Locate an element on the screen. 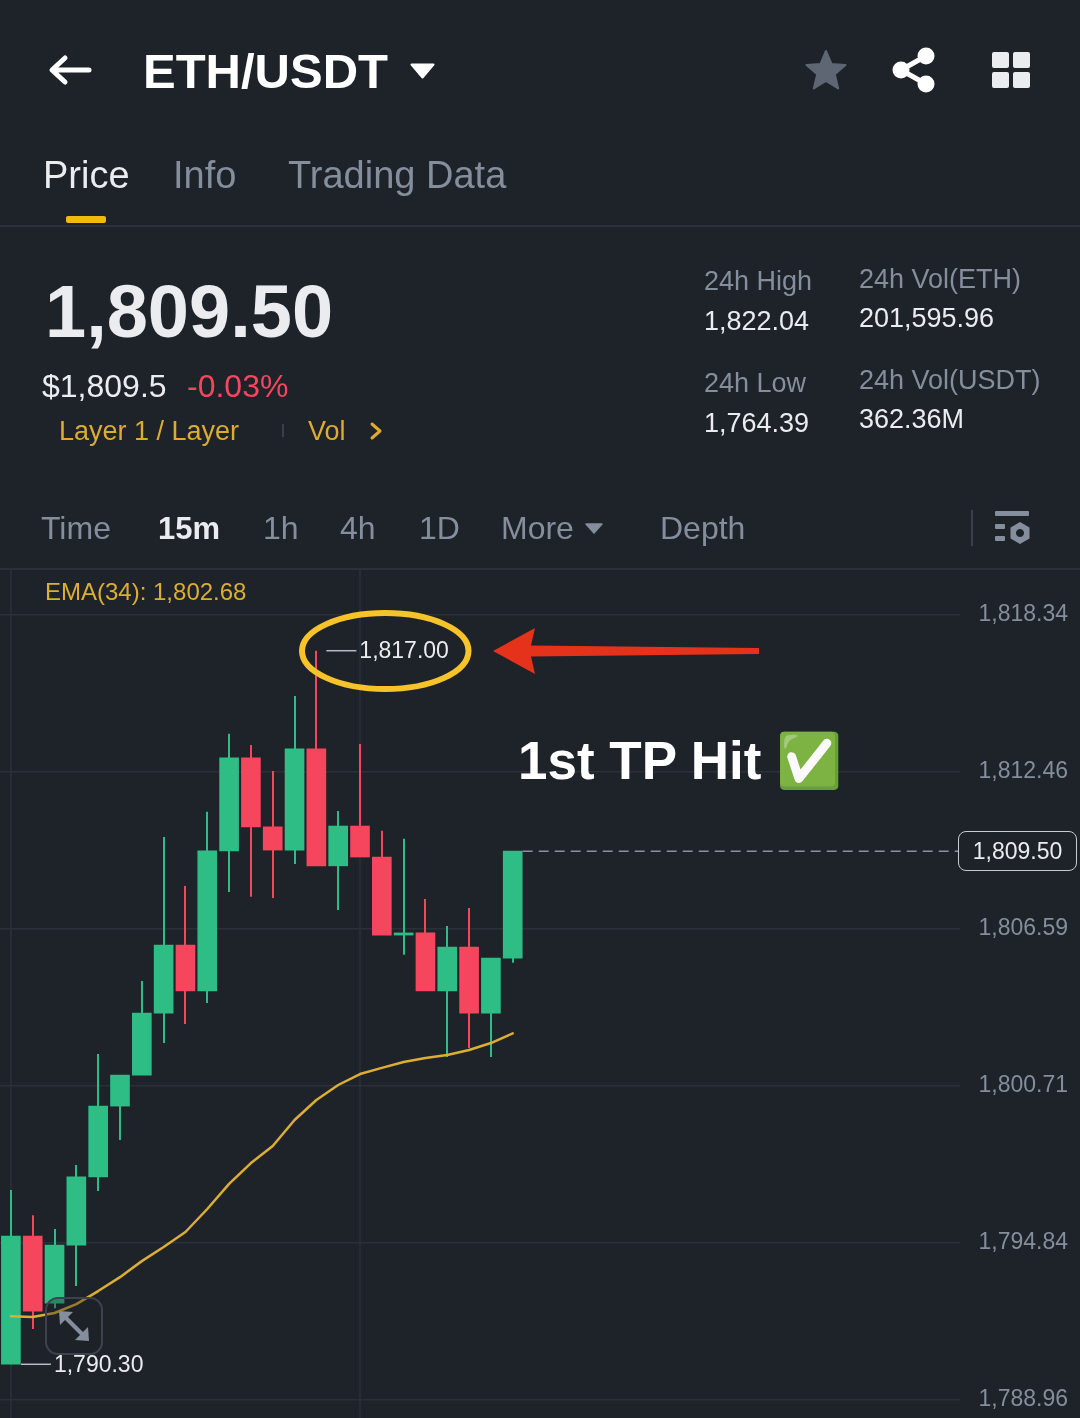 The width and height of the screenshot is (1080, 1418). text: Layer 1 / Layer is located at coordinates (149, 430).